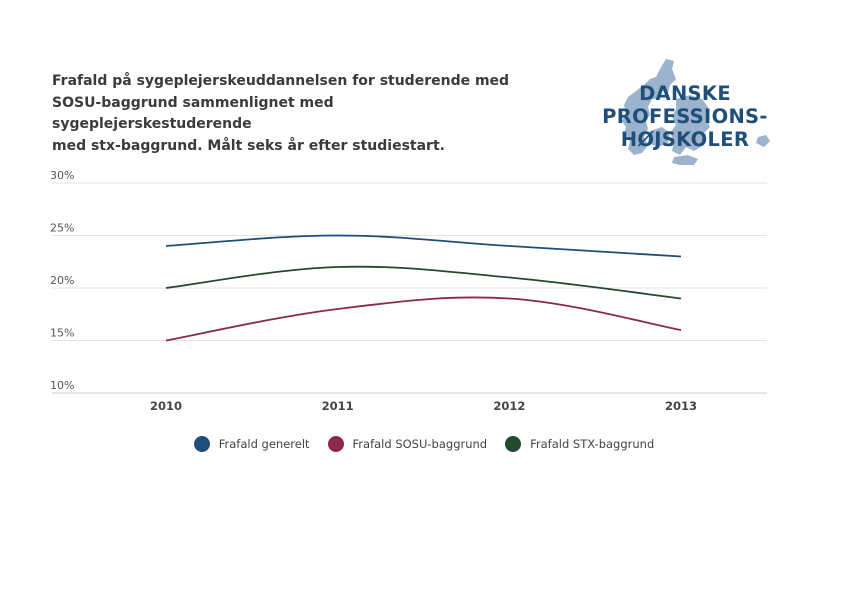 This screenshot has width=842, height=595. I want to click on series-lines, so click(423, 288).